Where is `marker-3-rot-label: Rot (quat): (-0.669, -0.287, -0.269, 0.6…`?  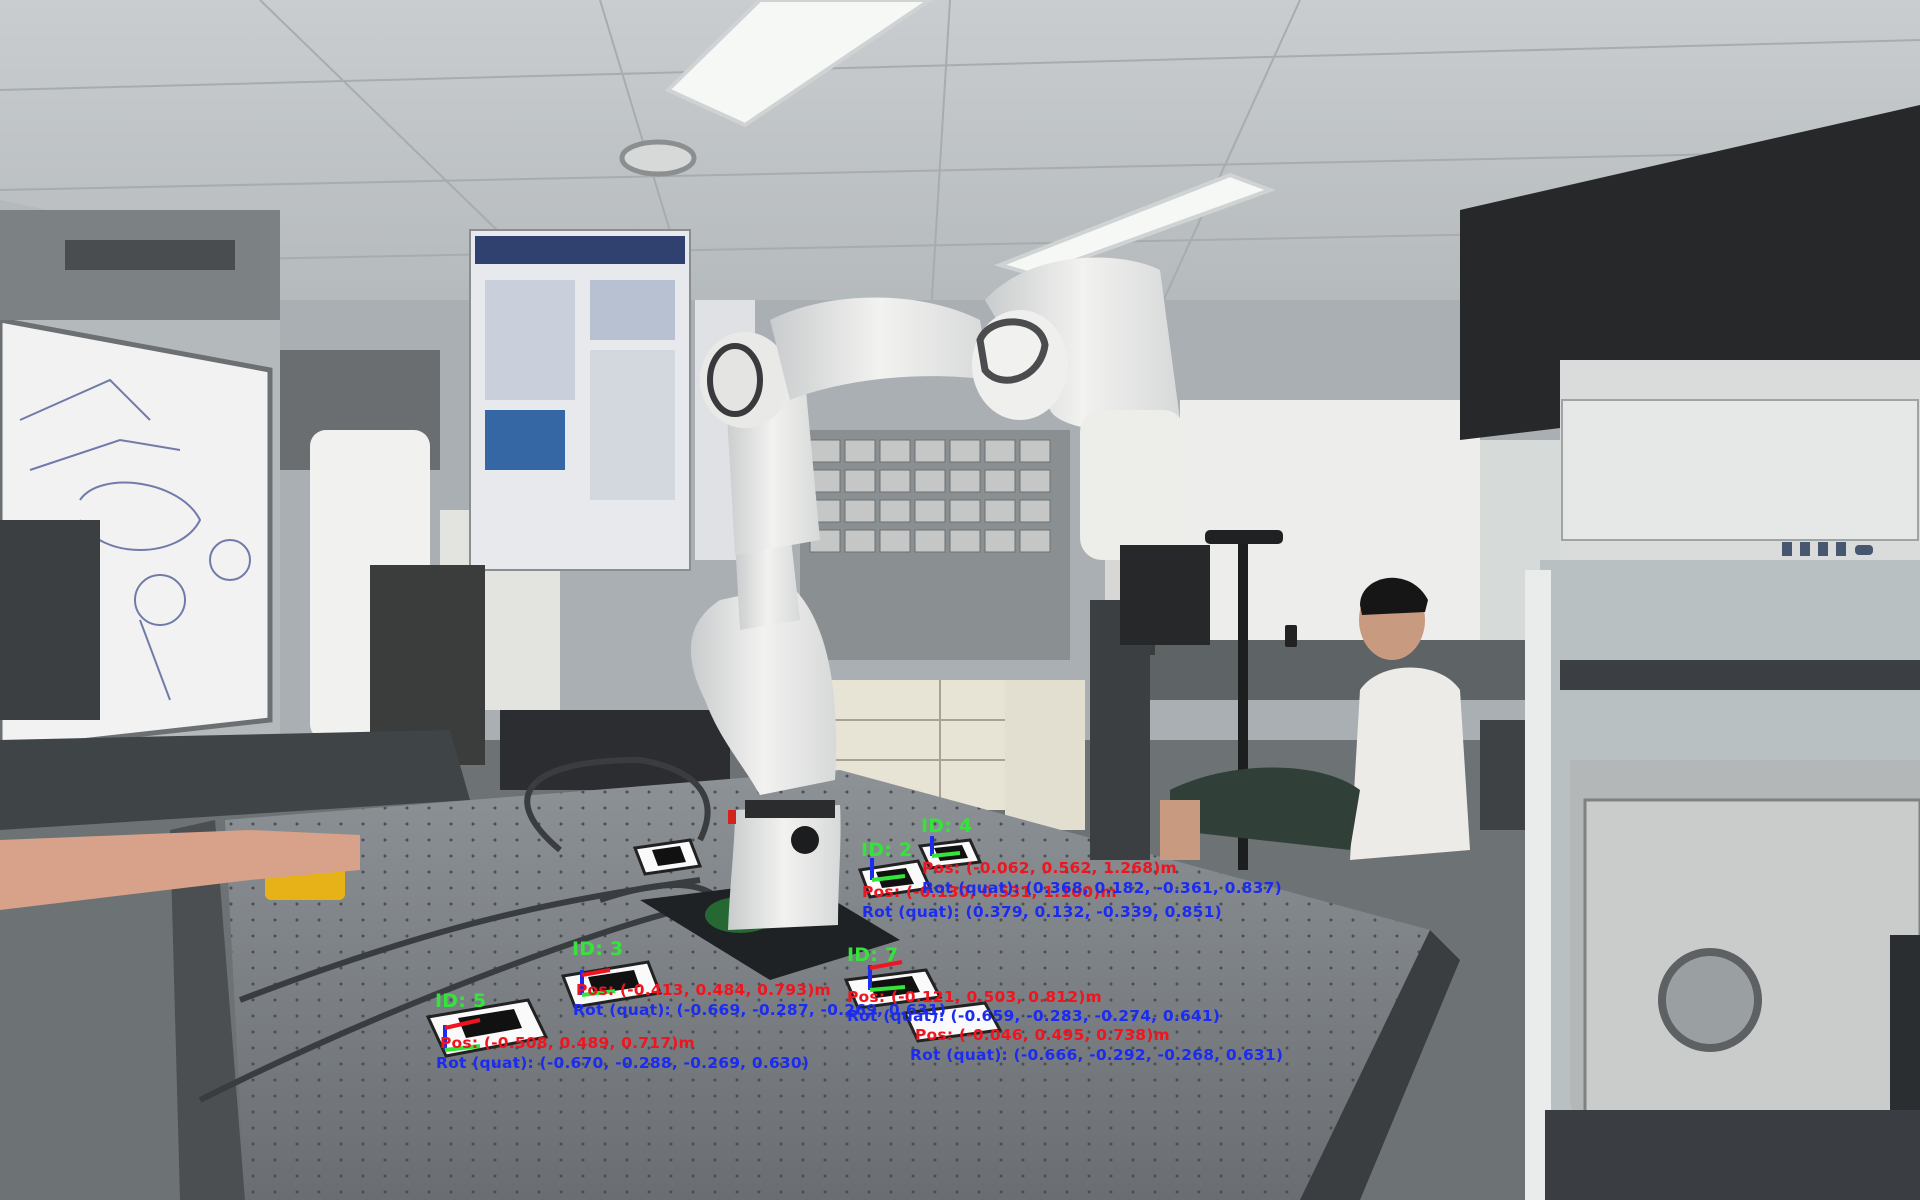
marker-3-rot-label: Rot (quat): (-0.669, -0.287, -0.269, 0.6… is located at coordinates (760, 1010).